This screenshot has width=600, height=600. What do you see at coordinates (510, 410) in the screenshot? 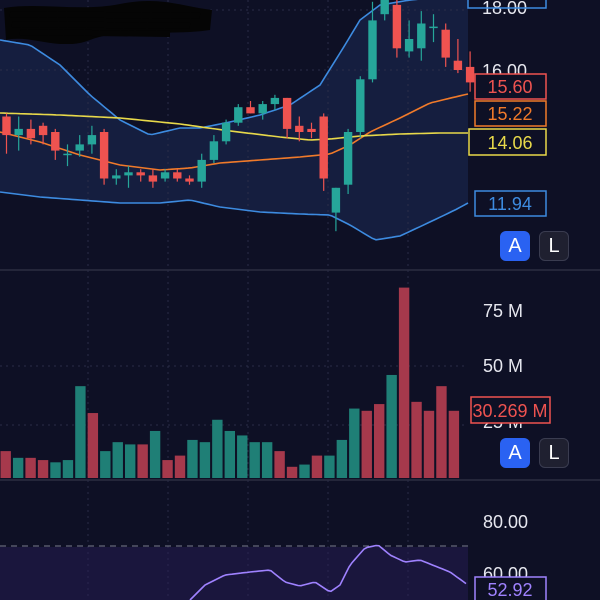
I see `volume-tag: 30.269 M` at bounding box center [510, 410].